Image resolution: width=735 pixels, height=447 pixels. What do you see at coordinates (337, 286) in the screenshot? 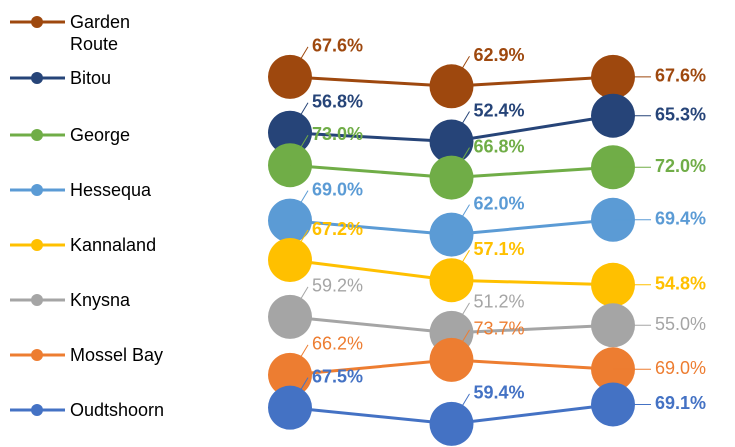
I see `data-label: 59.2%` at bounding box center [337, 286].